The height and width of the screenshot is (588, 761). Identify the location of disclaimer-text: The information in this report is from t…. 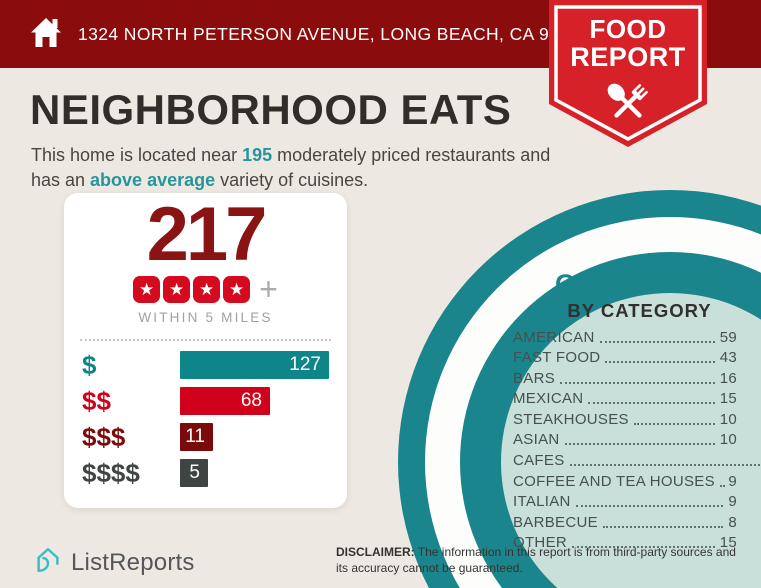
(536, 560).